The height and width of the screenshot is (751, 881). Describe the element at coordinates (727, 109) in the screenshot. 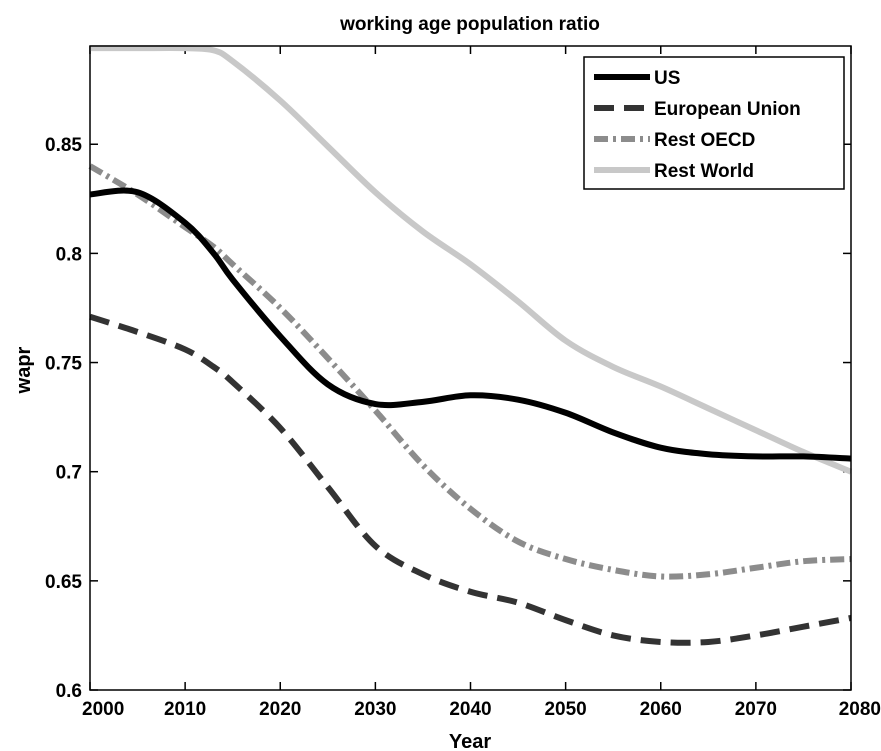

I see `legend-label: European Union` at that location.